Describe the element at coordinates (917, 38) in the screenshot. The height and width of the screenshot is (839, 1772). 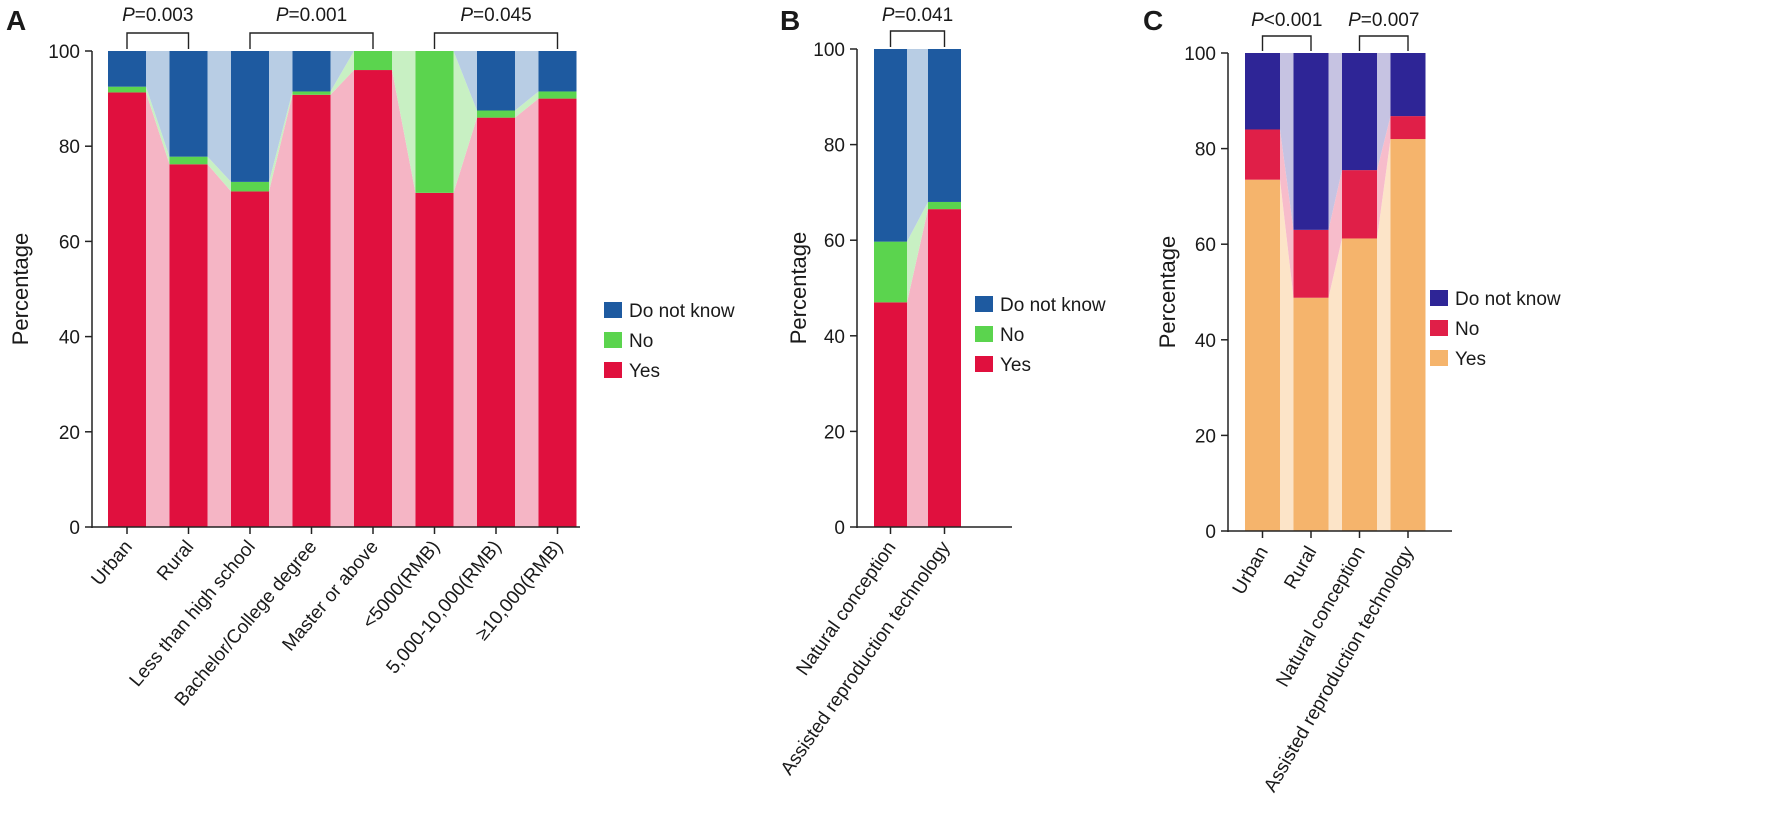
I see `significance-bracket` at that location.